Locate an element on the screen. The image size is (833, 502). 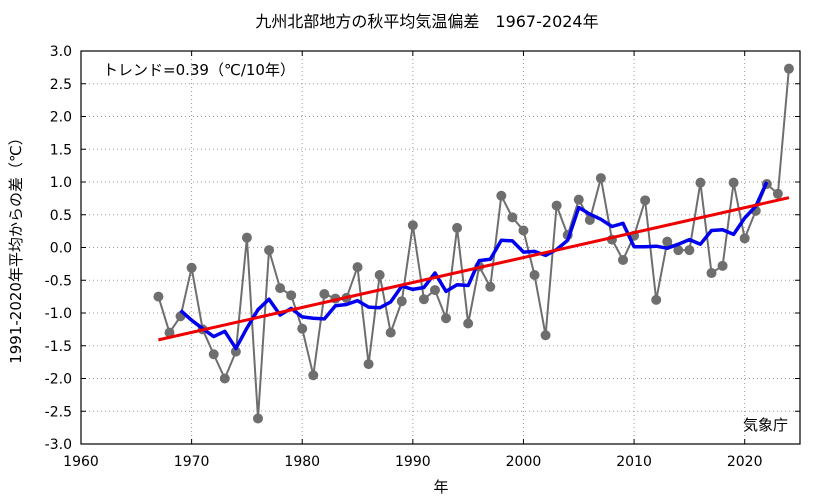
y-tick-label: 1.0 is located at coordinates (61, 183).